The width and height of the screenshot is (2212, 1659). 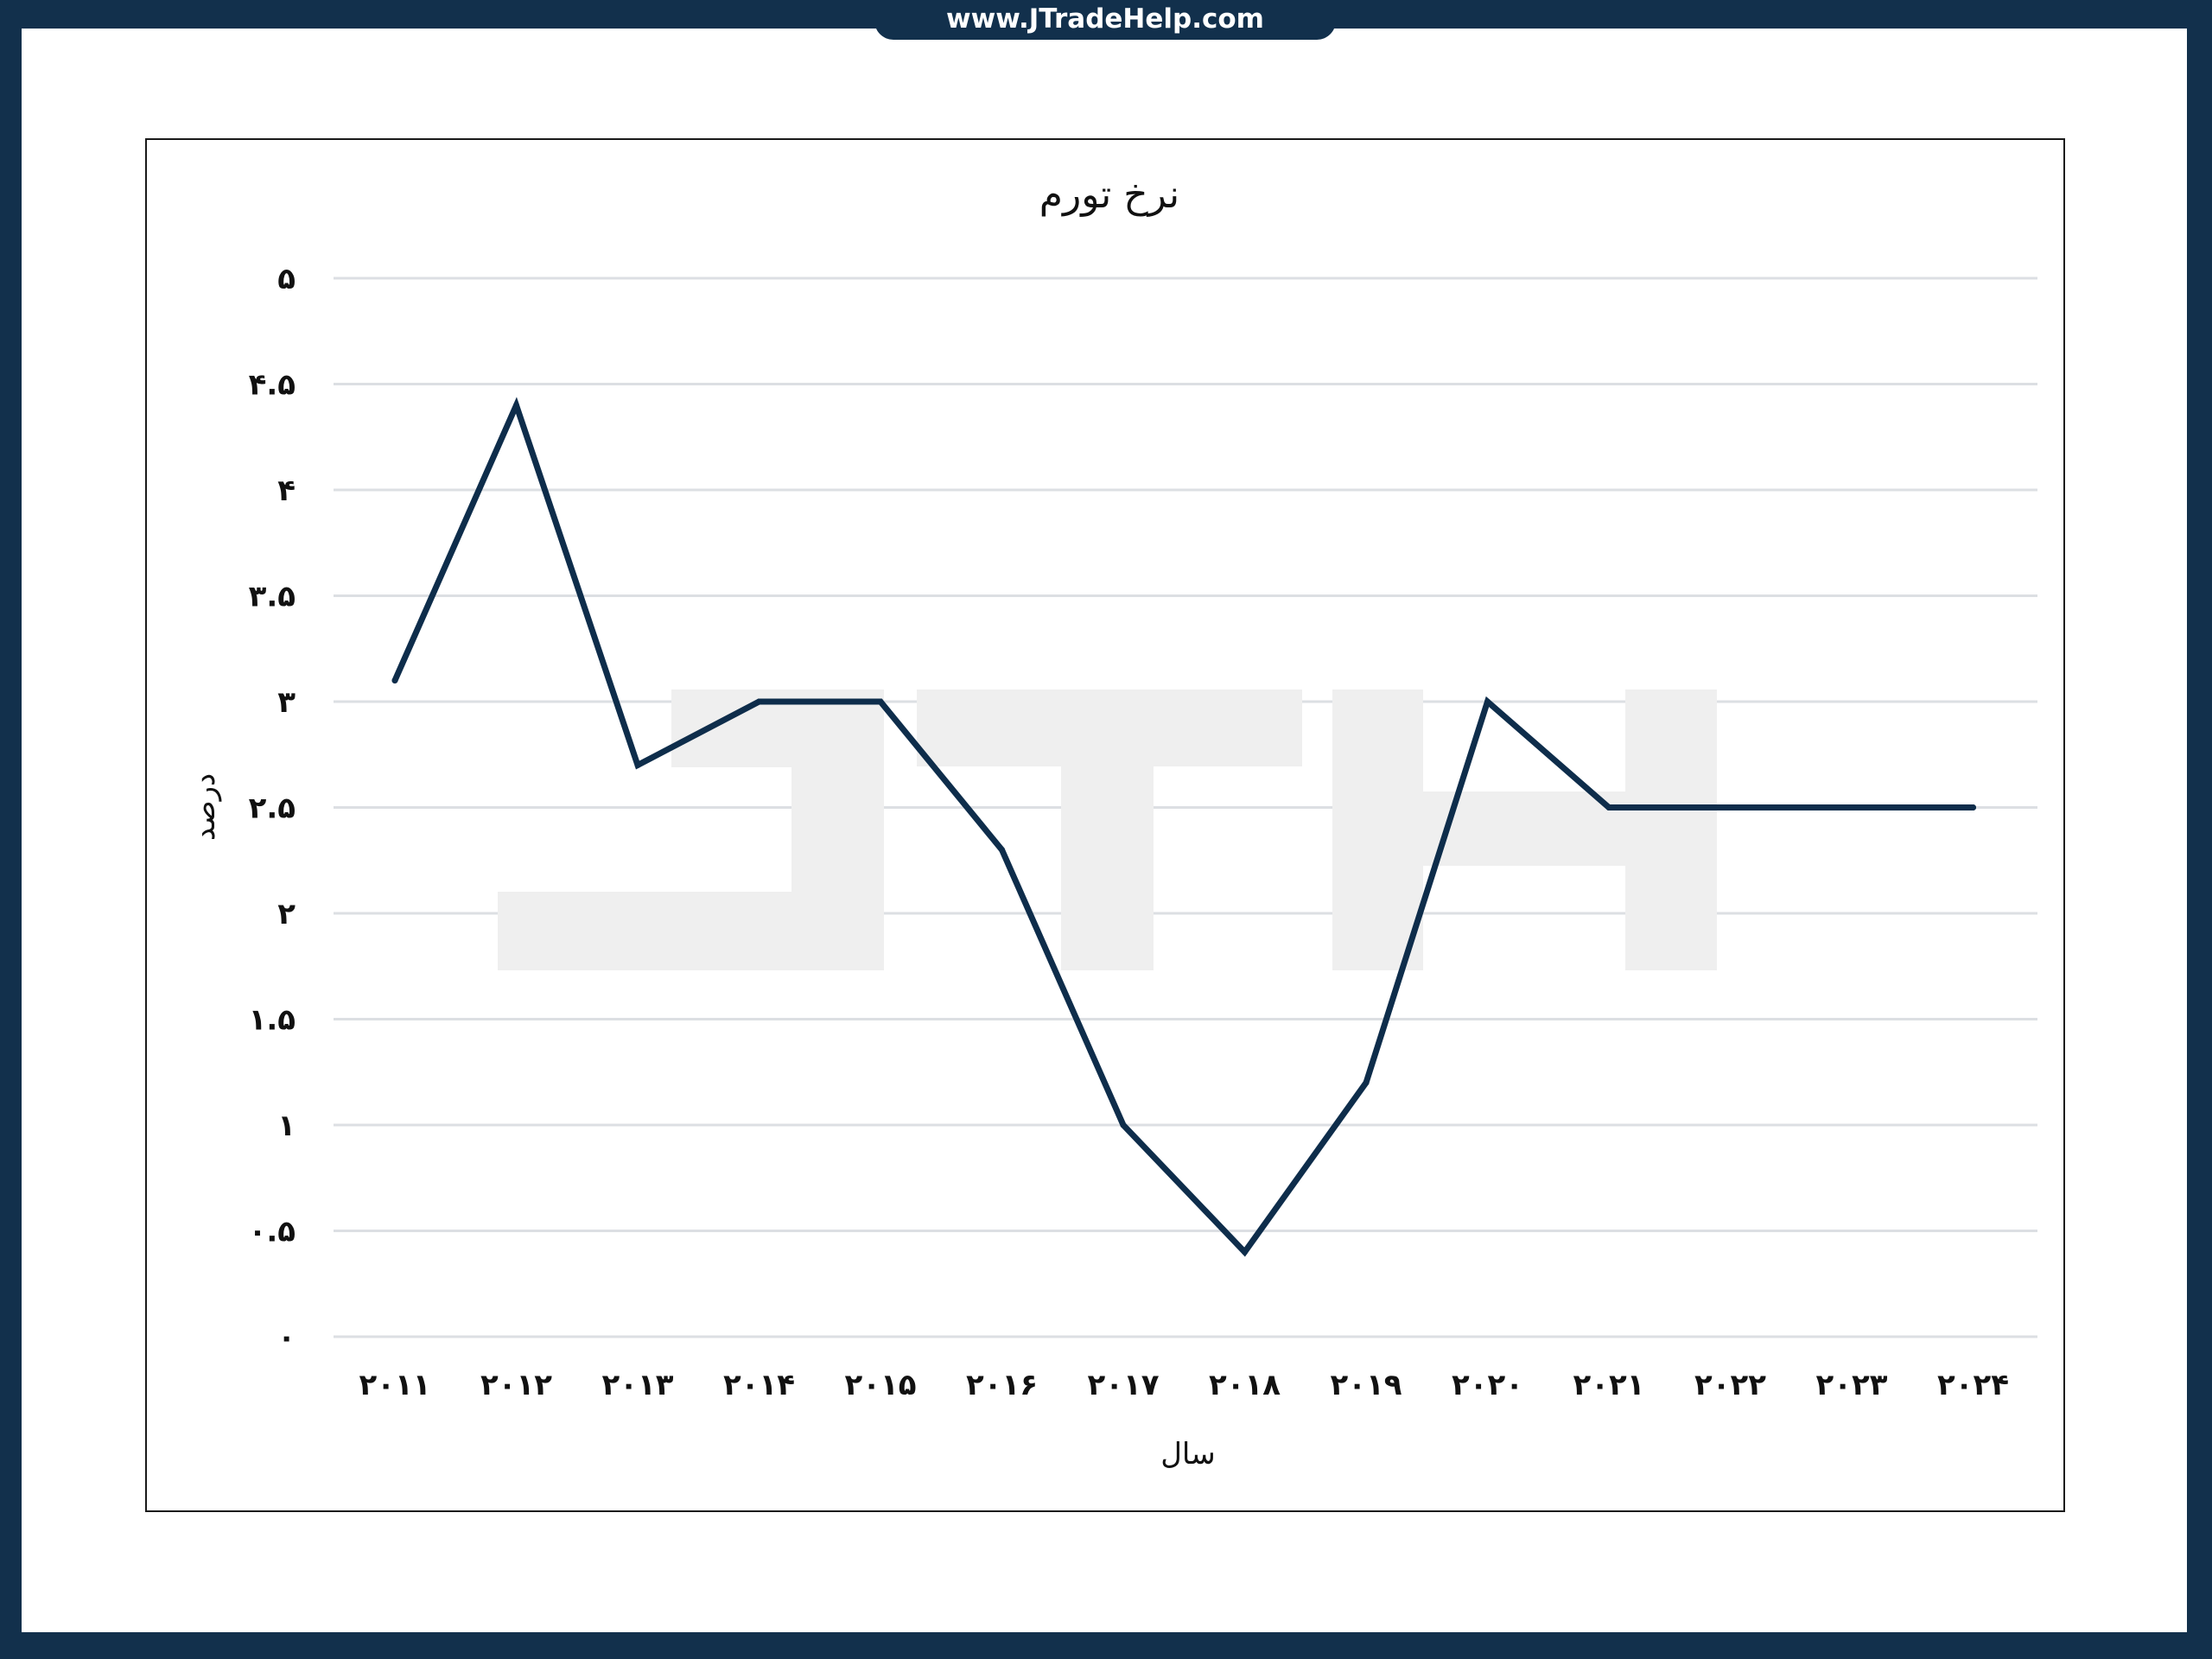 I want to click on watermark-letter-t-stem, so click(x=1107, y=868).